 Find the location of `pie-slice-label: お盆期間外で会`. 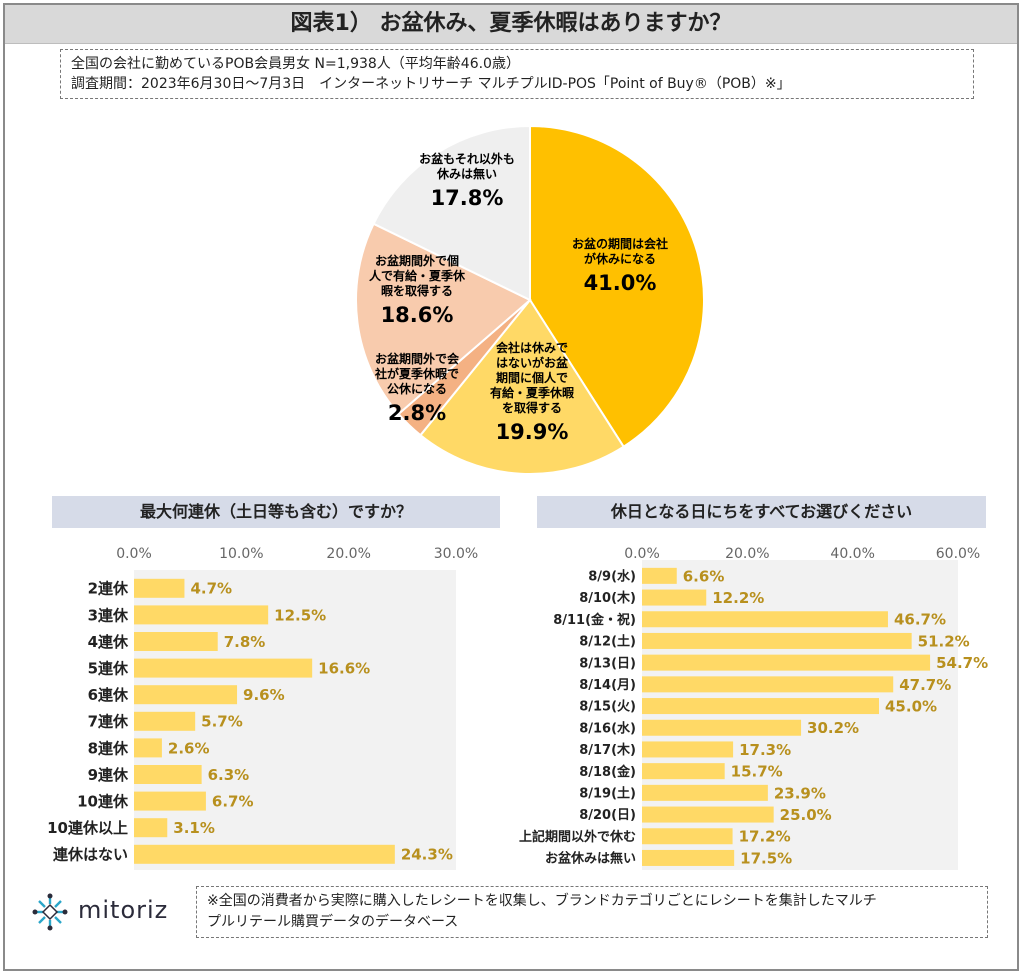

pie-slice-label: お盆期間外で会 is located at coordinates (417, 358).